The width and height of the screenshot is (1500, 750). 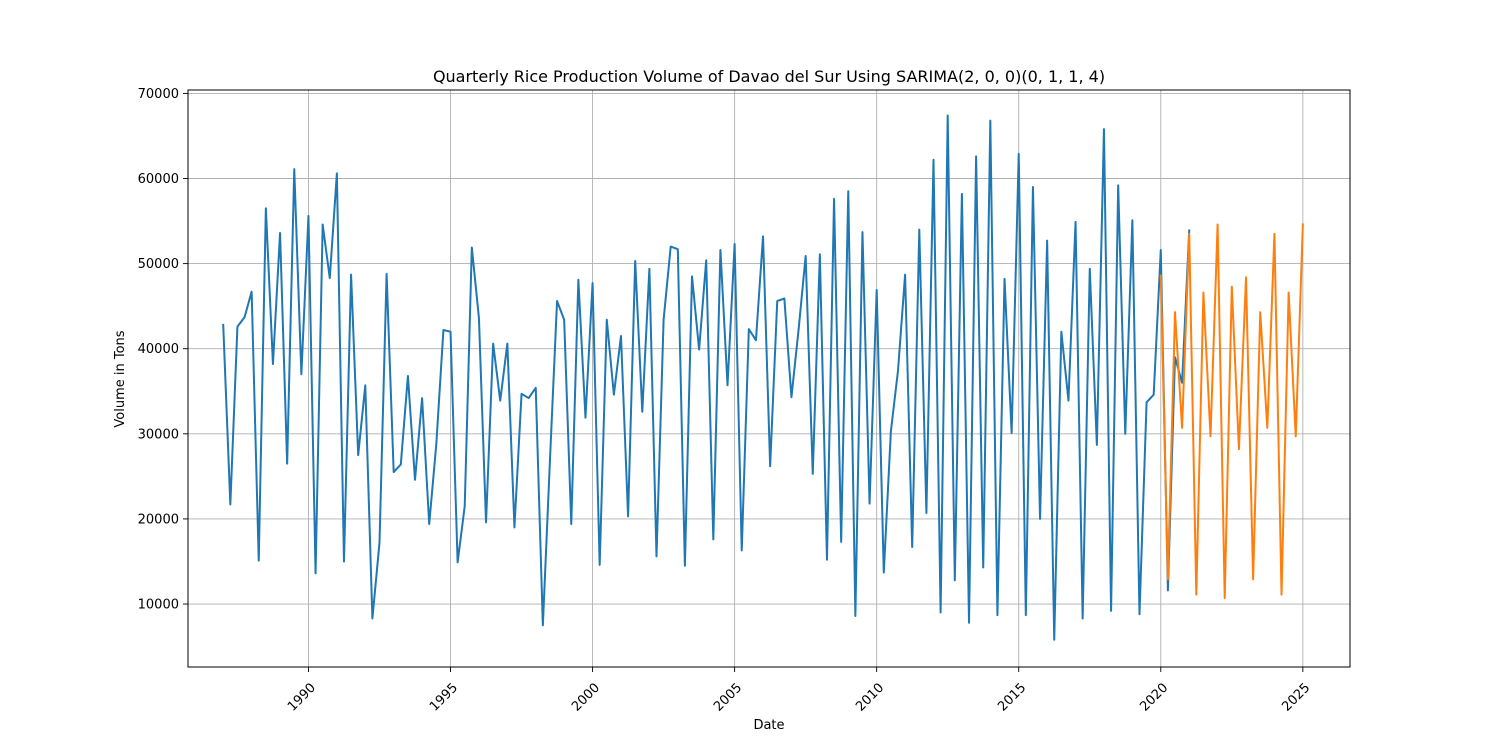 I want to click on y-axis: 10000 20000 30000 40000 50000 60000 70000, so click(x=163, y=350).